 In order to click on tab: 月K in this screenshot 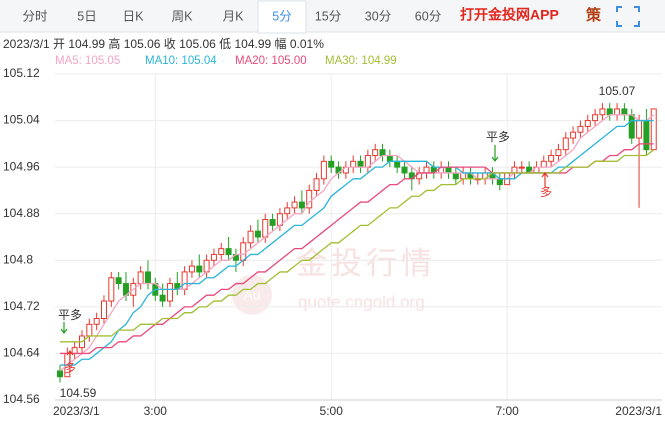, I will do `click(234, 16)`.